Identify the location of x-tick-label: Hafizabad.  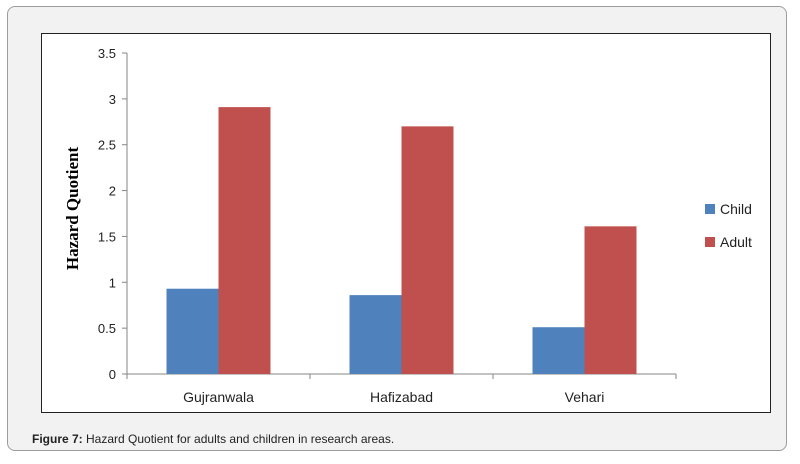
(401, 397).